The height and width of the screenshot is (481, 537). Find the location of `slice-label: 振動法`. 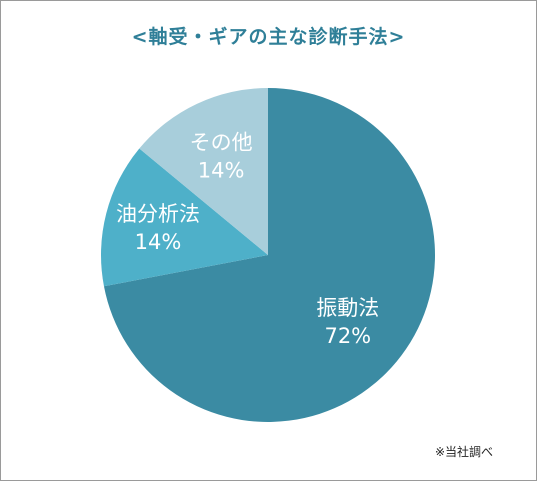

slice-label: 振動法 is located at coordinates (347, 308).